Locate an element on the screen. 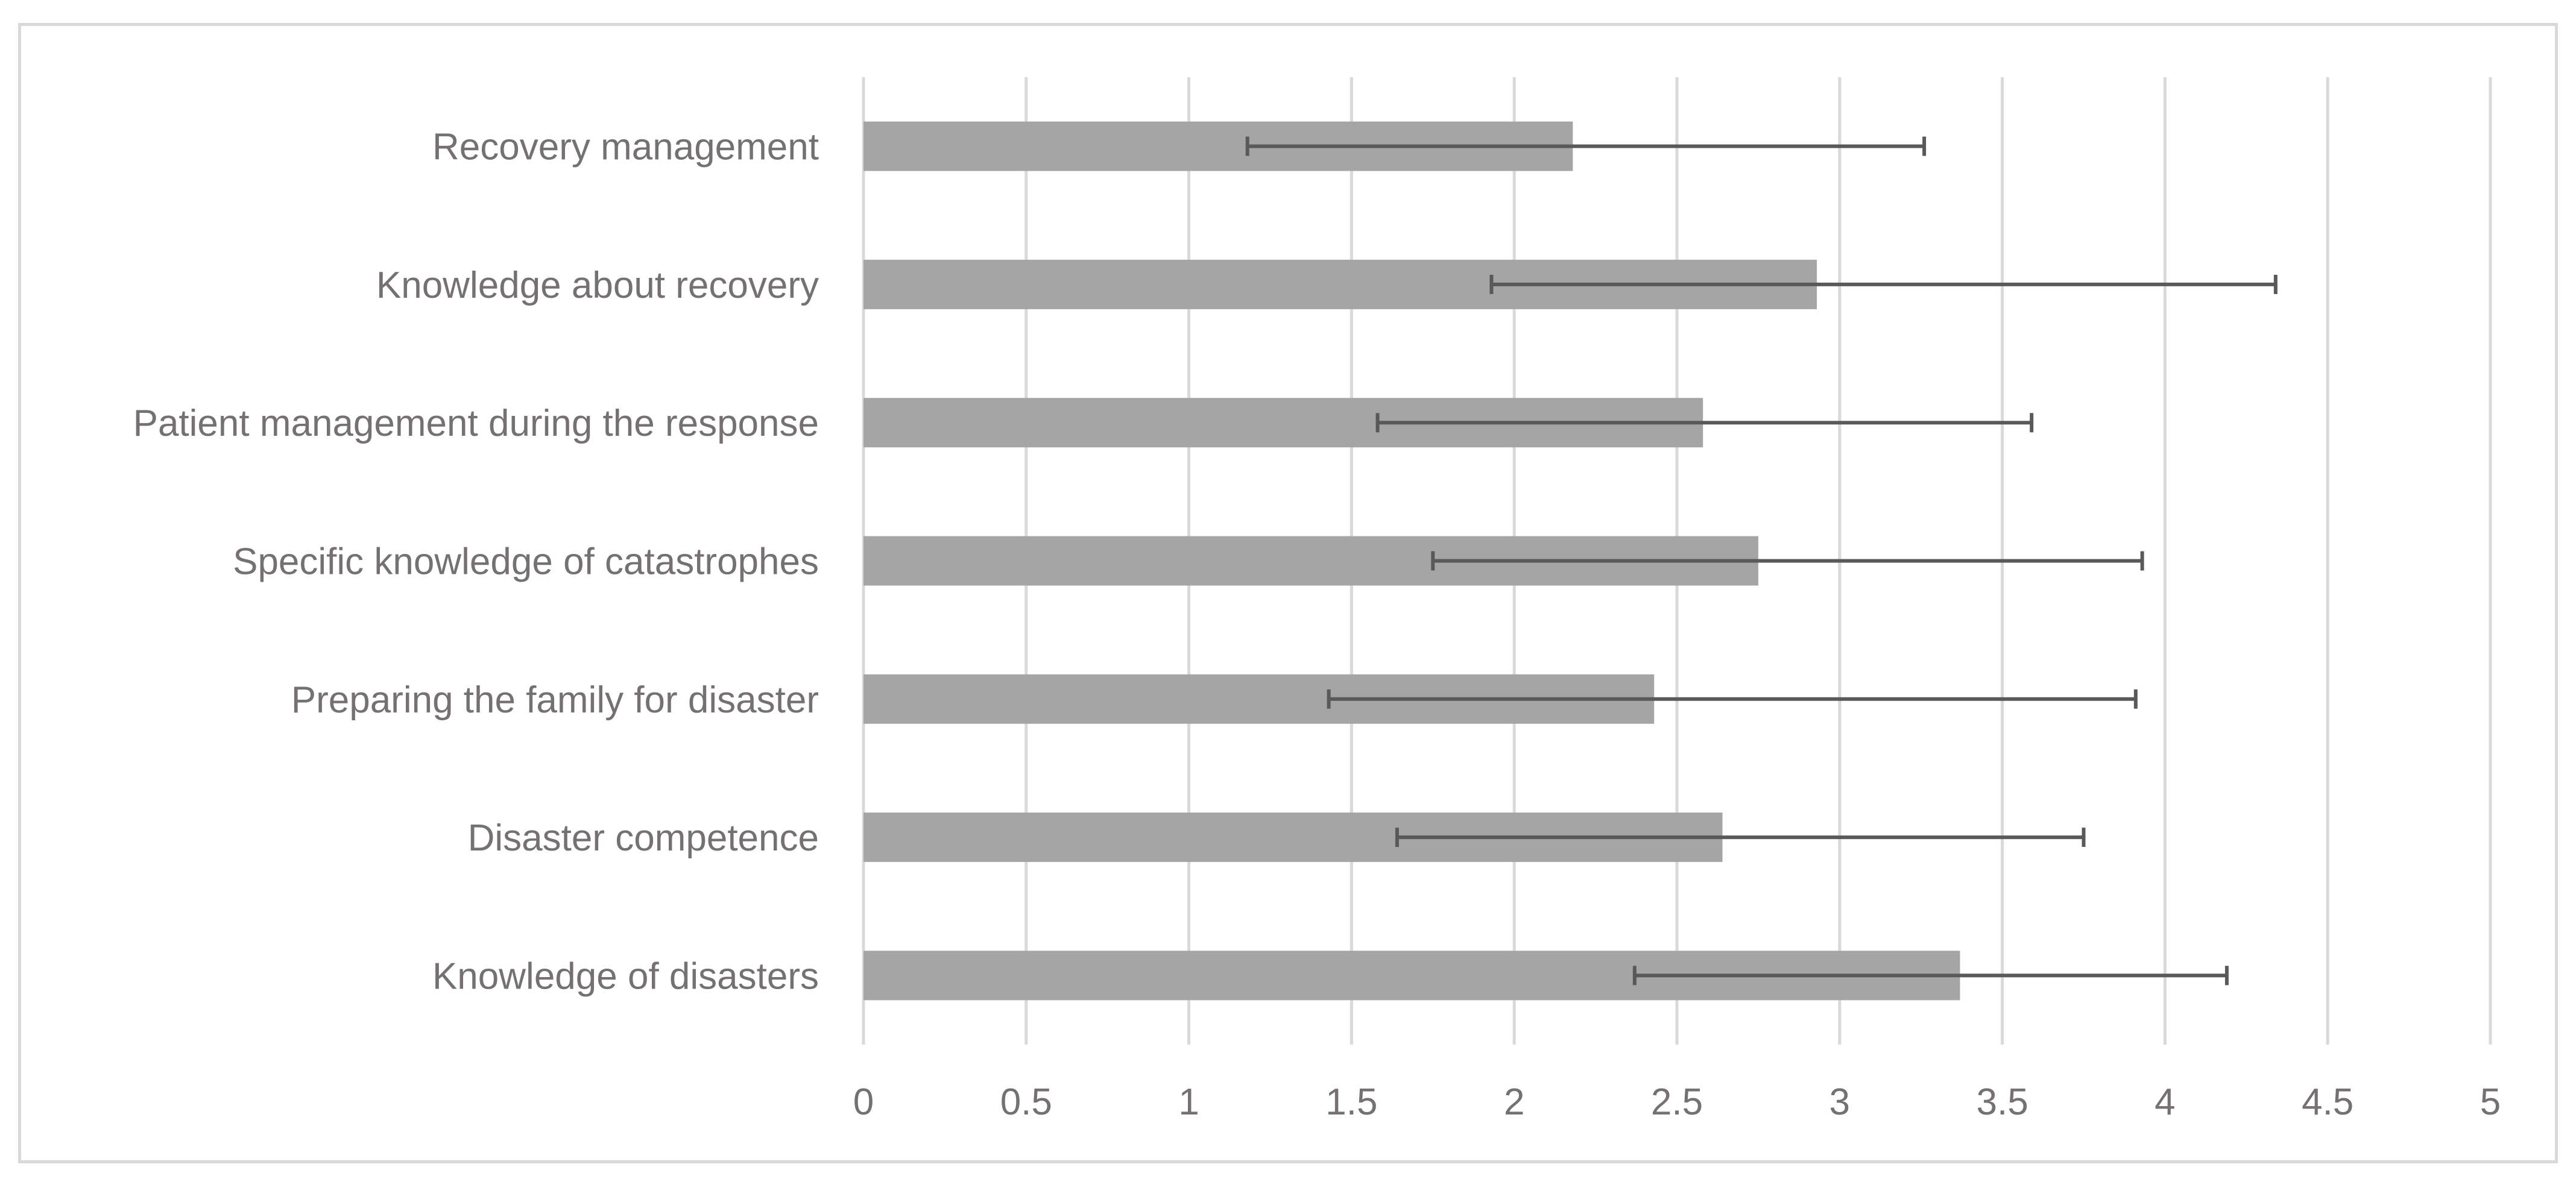 The height and width of the screenshot is (1182, 2576). x-tick-label: 0.5 is located at coordinates (1026, 1102).